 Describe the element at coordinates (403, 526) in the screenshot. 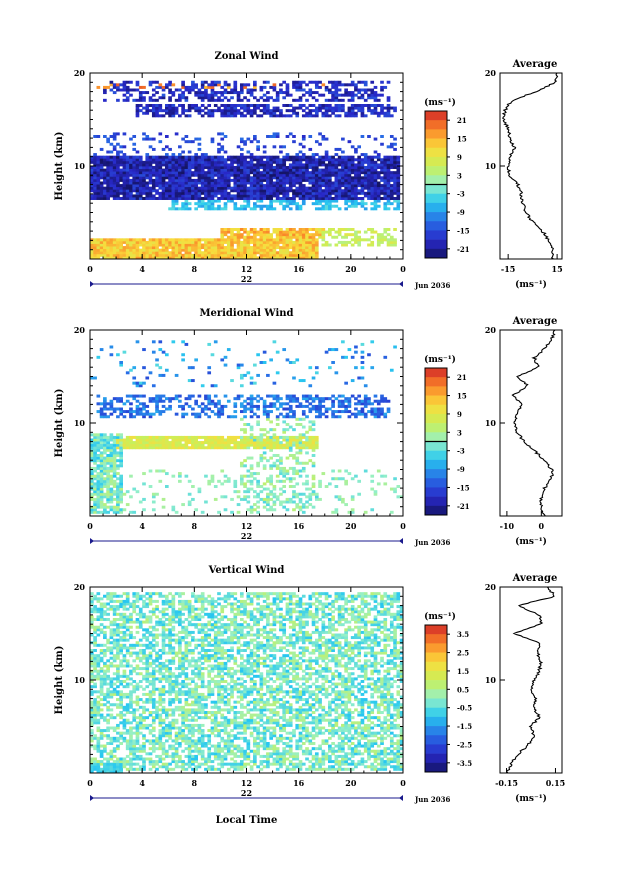

I see `x-tick-label: 0` at that location.